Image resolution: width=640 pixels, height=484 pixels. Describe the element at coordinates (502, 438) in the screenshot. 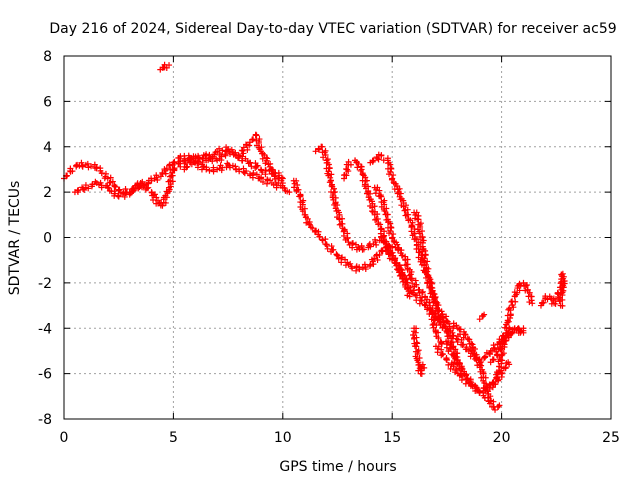

I see `x-tick-label: 20` at that location.